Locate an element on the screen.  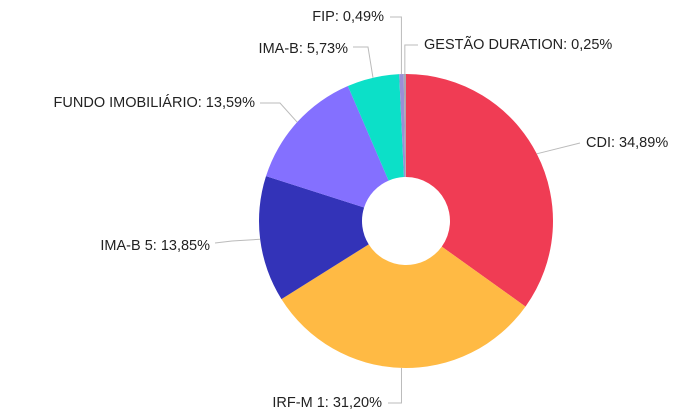
slice-label: IRF-M 1: 31,20% is located at coordinates (327, 403).